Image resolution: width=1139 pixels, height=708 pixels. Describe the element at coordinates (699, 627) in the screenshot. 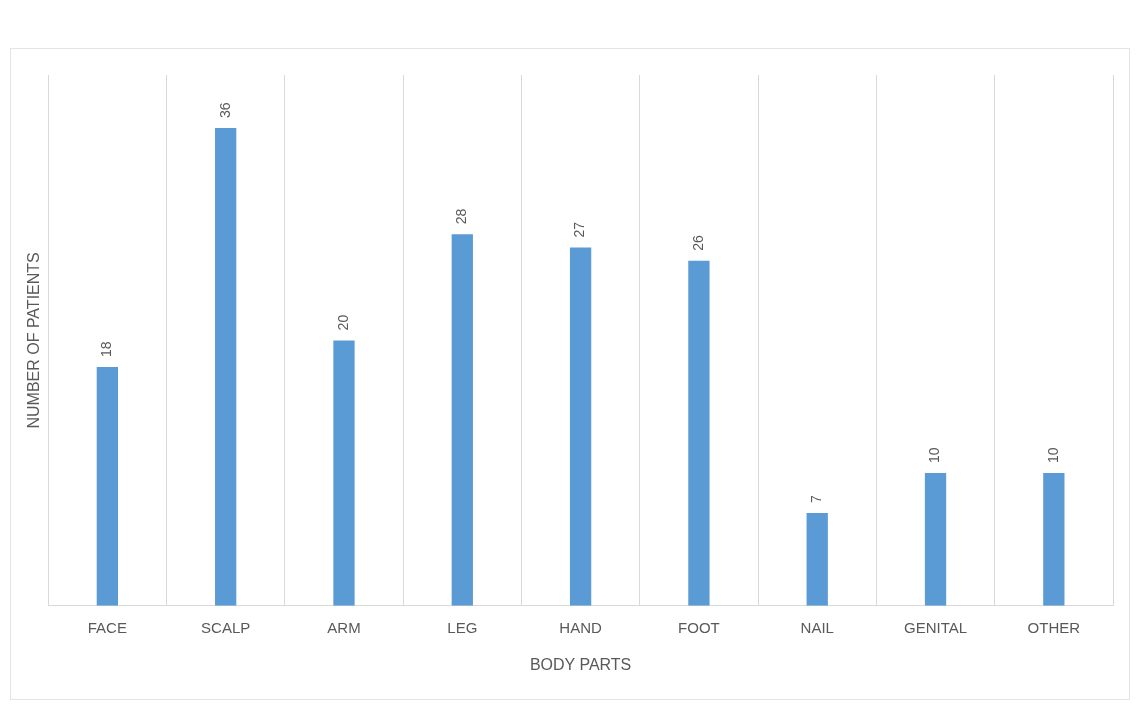

I see `x-tick-label: FOOT` at that location.